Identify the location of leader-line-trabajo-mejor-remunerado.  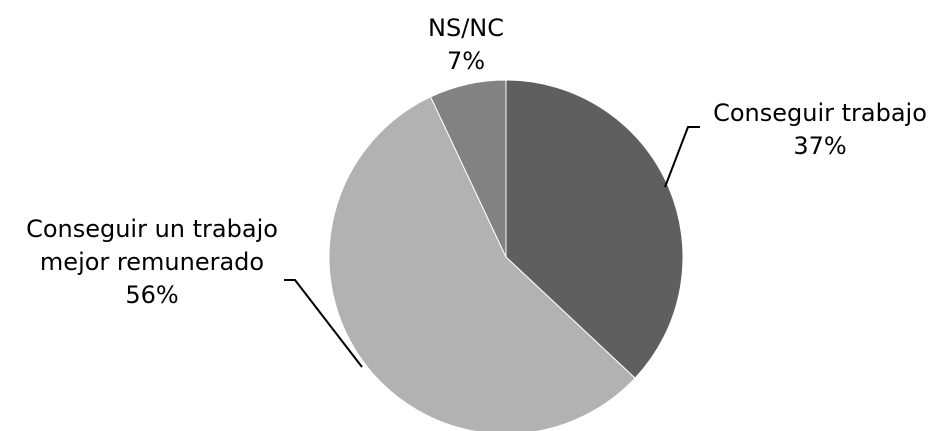
(323, 323).